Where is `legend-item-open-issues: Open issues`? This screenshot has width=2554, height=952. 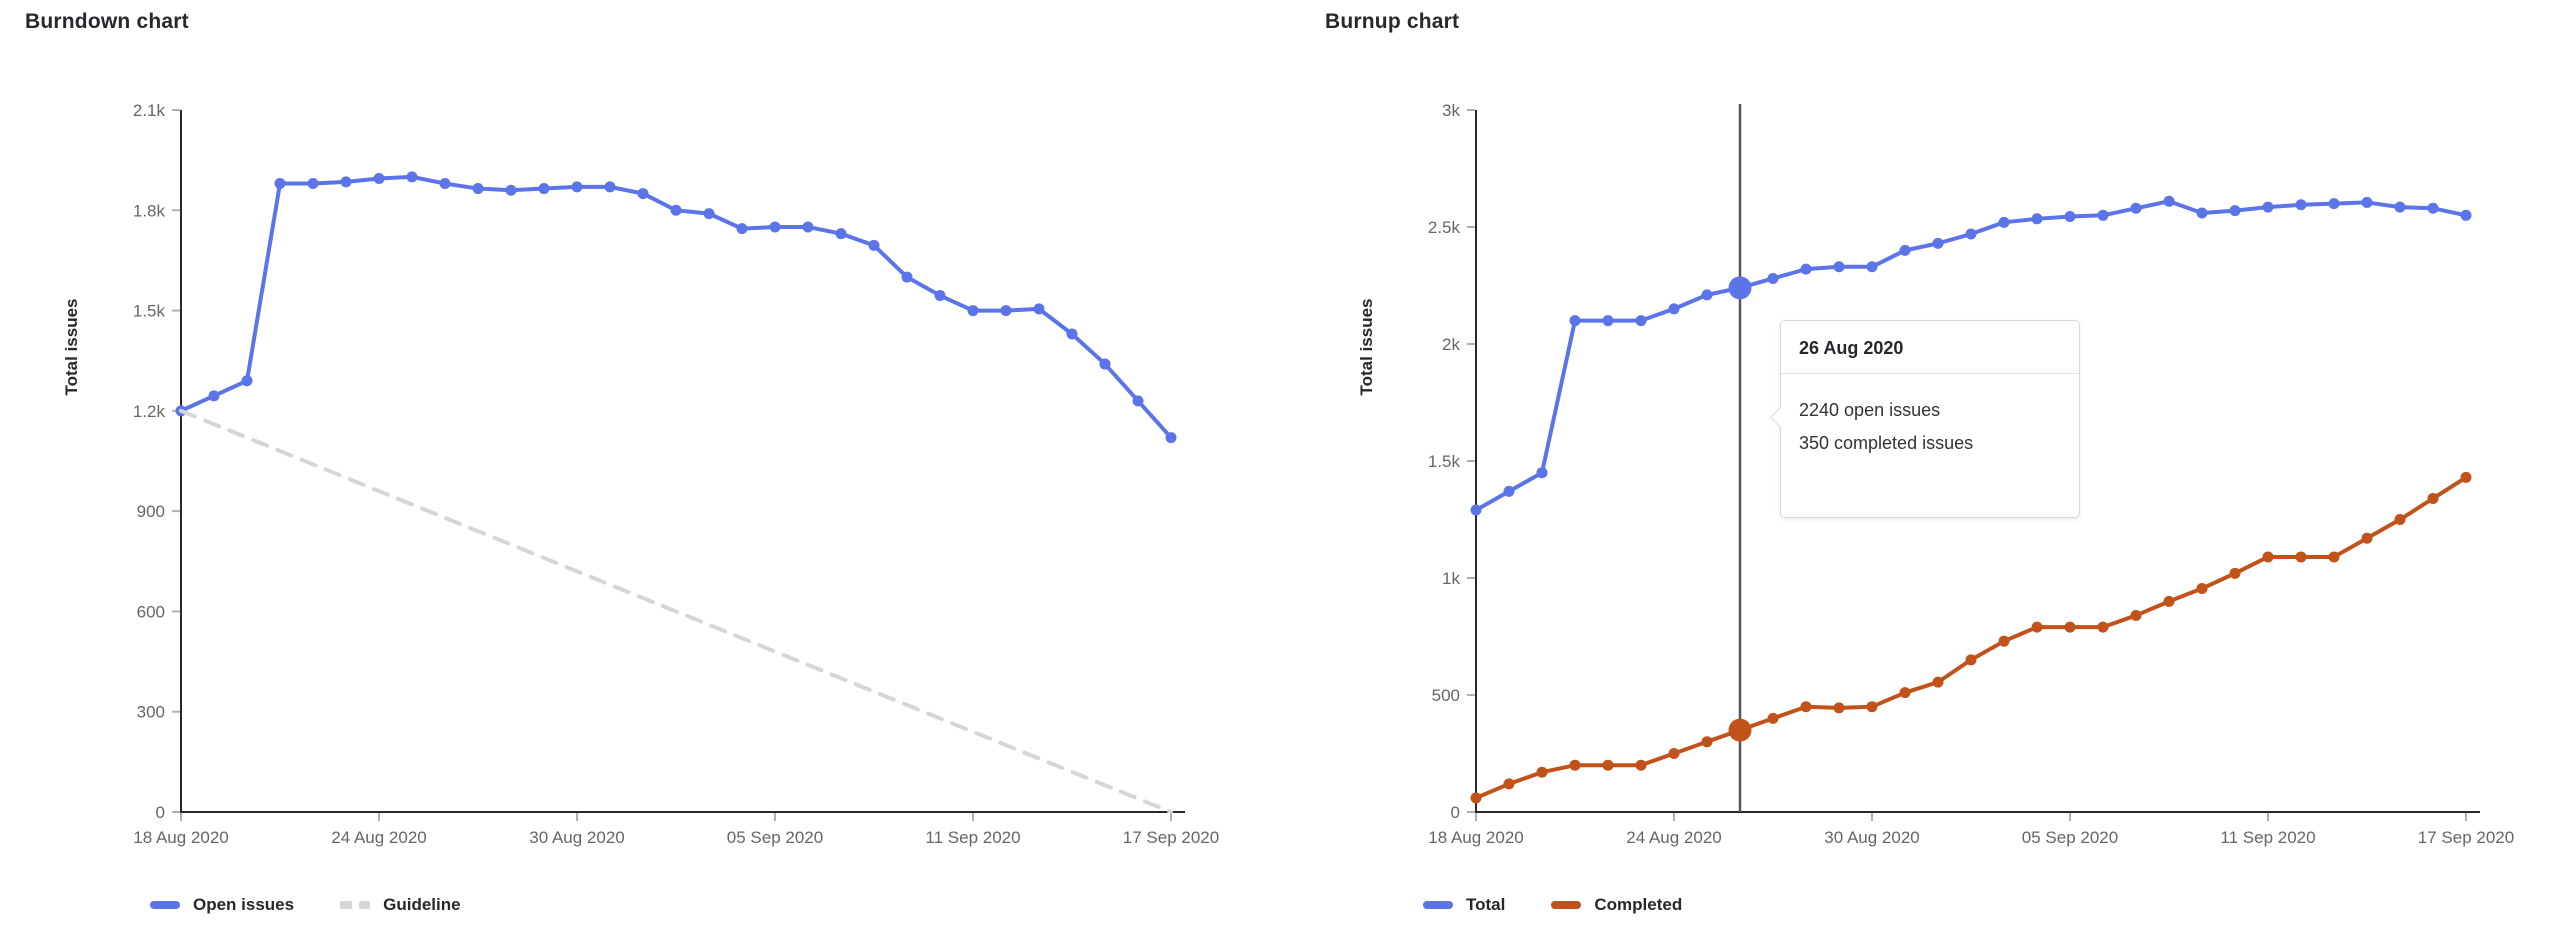
legend-item-open-issues: Open issues is located at coordinates (222, 905).